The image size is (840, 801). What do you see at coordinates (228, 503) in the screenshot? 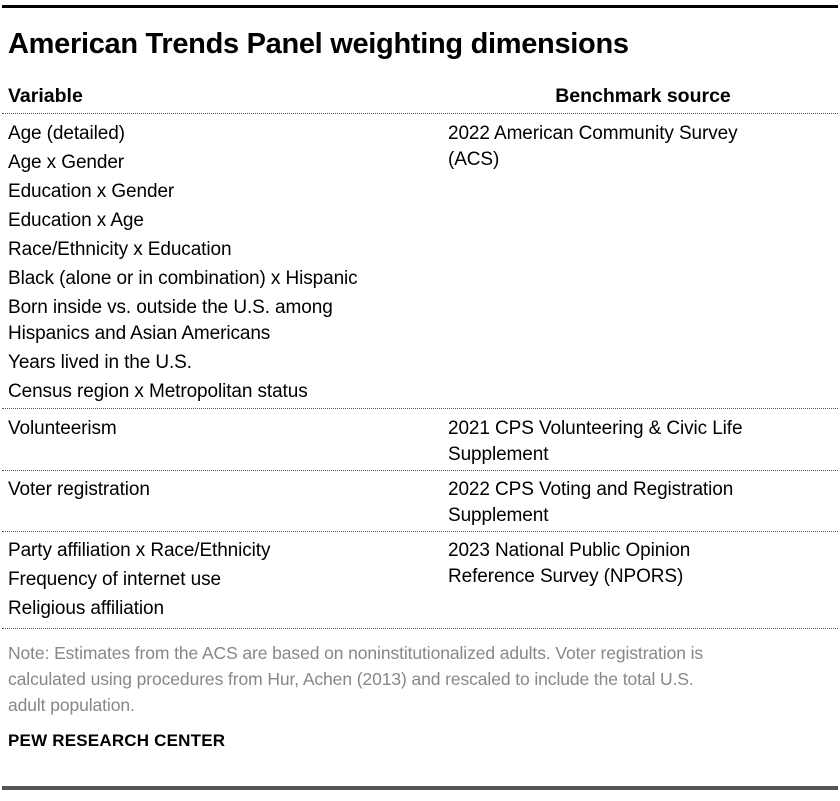
I see `variable-column: Voter registration` at bounding box center [228, 503].